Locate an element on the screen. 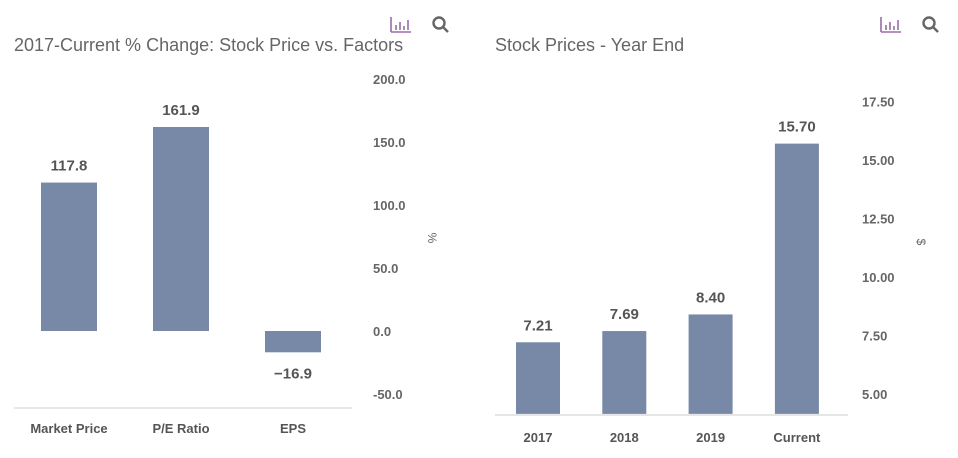  x-tick-label: P/E Ratio is located at coordinates (180, 428).